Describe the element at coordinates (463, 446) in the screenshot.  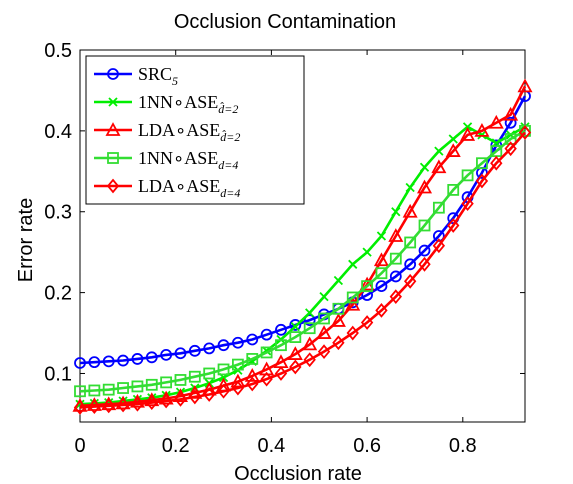
I see `x-tick-label: 0.8` at that location.